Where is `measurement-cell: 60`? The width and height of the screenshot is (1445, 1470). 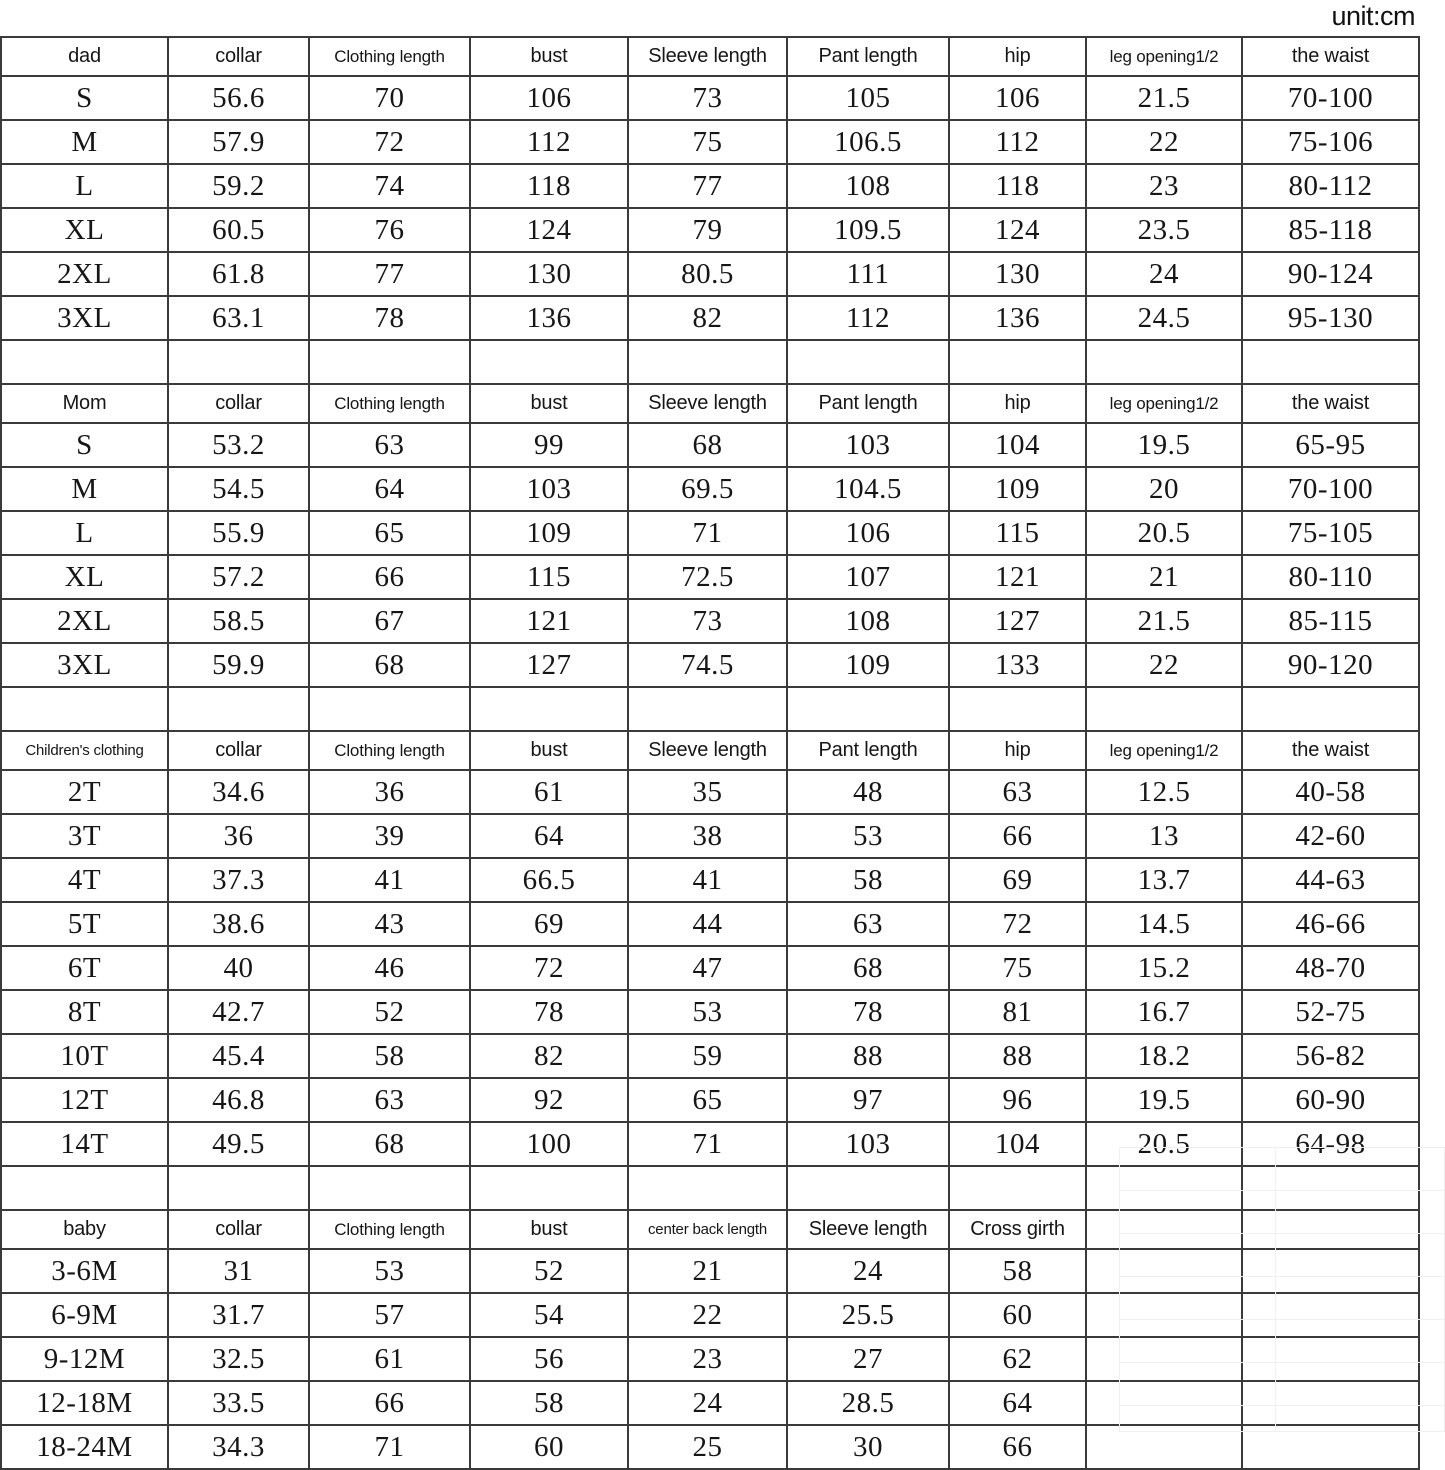
measurement-cell: 60 is located at coordinates (1017, 1315).